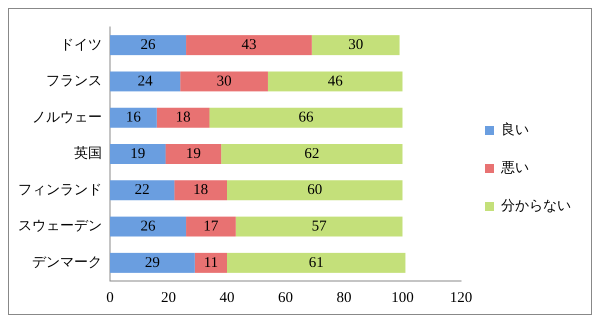 The height and width of the screenshot is (323, 600). I want to click on data-label: 16, so click(134, 118).